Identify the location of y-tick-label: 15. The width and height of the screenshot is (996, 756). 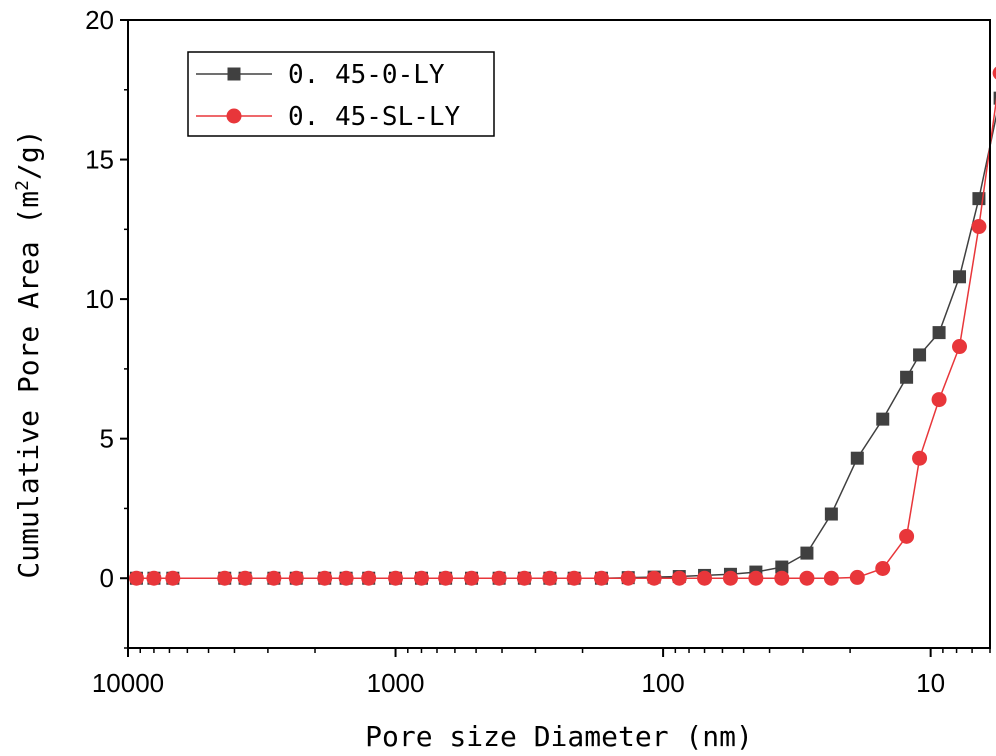
(99, 160).